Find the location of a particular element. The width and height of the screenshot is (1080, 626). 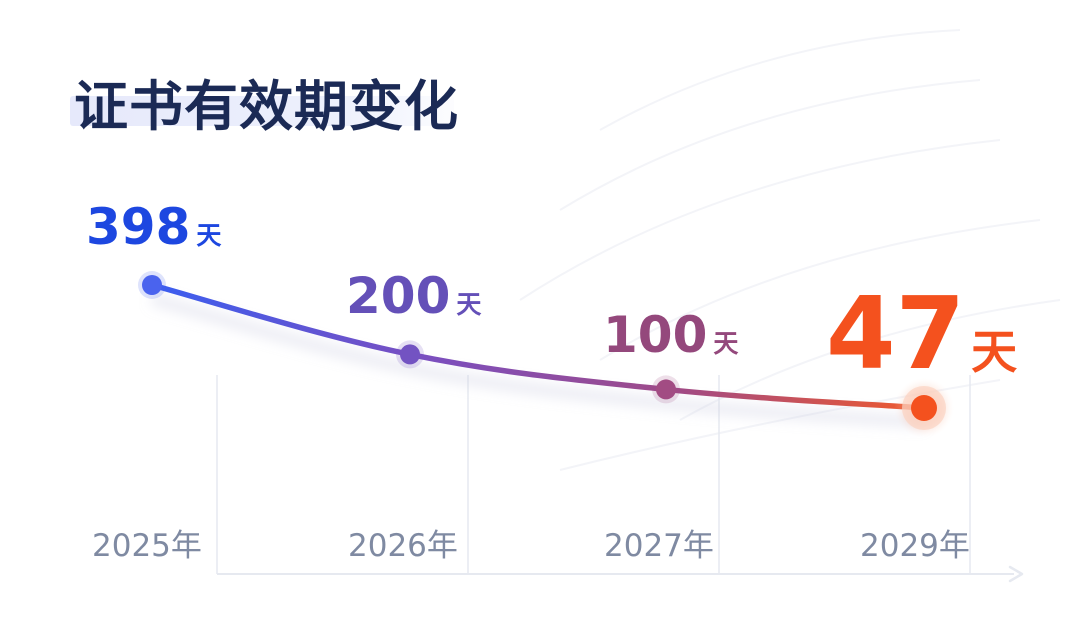

x-axis-arrow is located at coordinates (1016, 574).